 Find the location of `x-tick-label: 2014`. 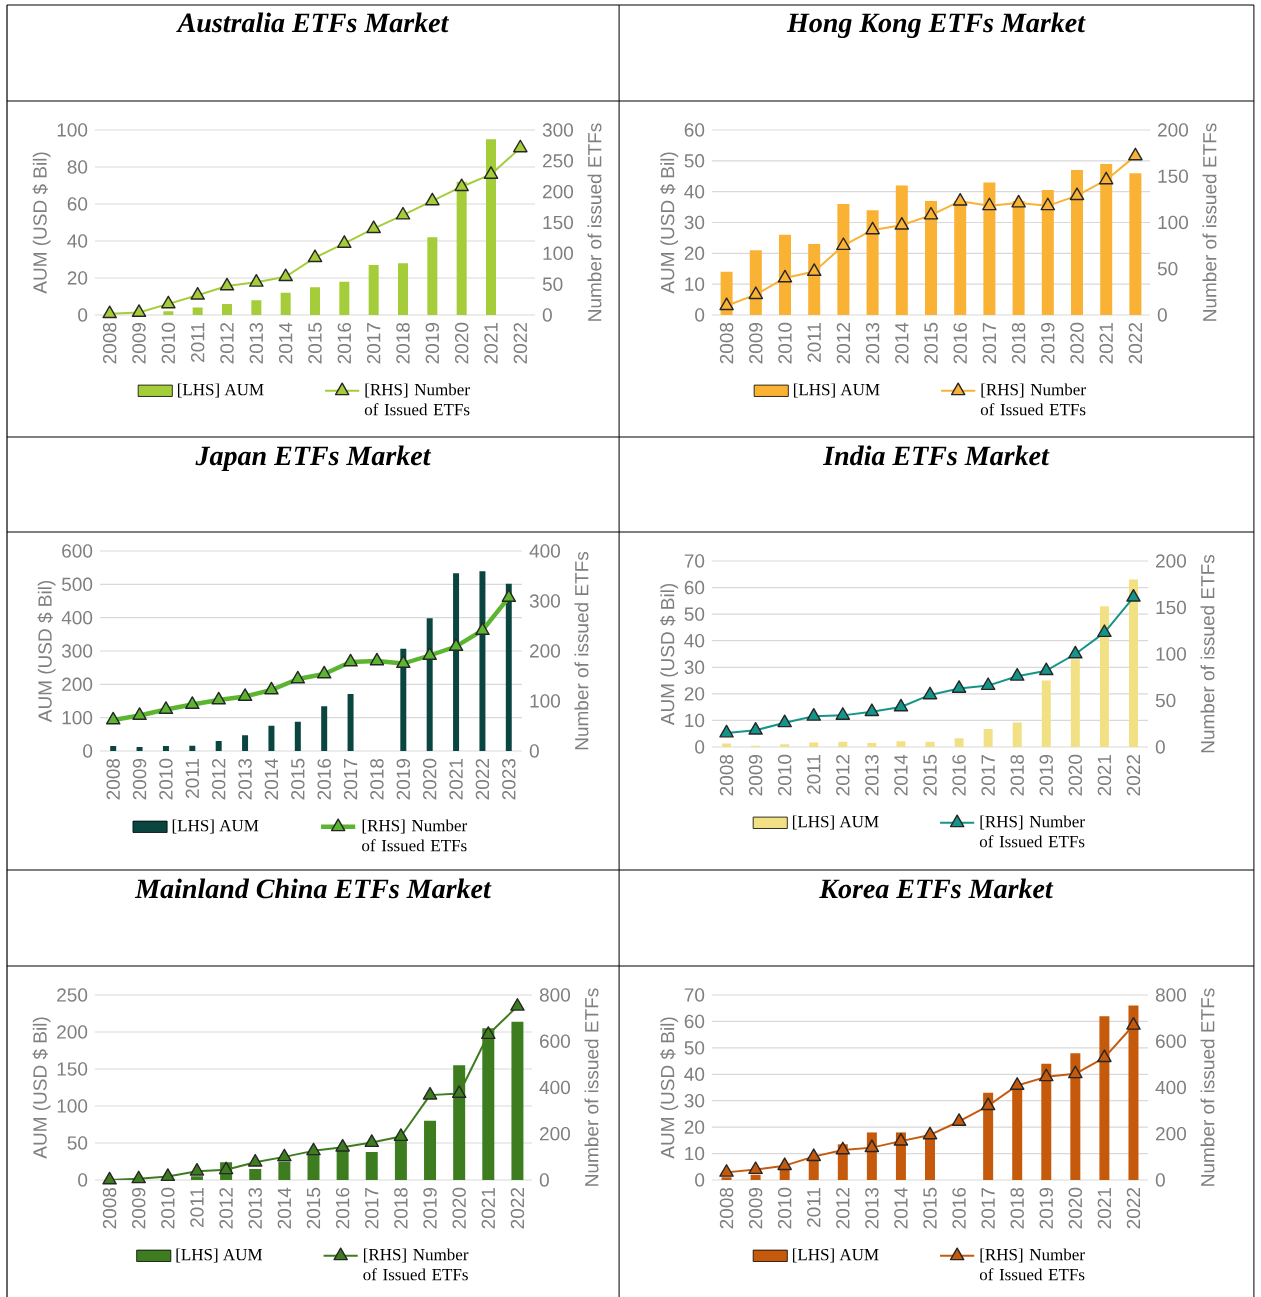

x-tick-label: 2014 is located at coordinates (901, 1208).